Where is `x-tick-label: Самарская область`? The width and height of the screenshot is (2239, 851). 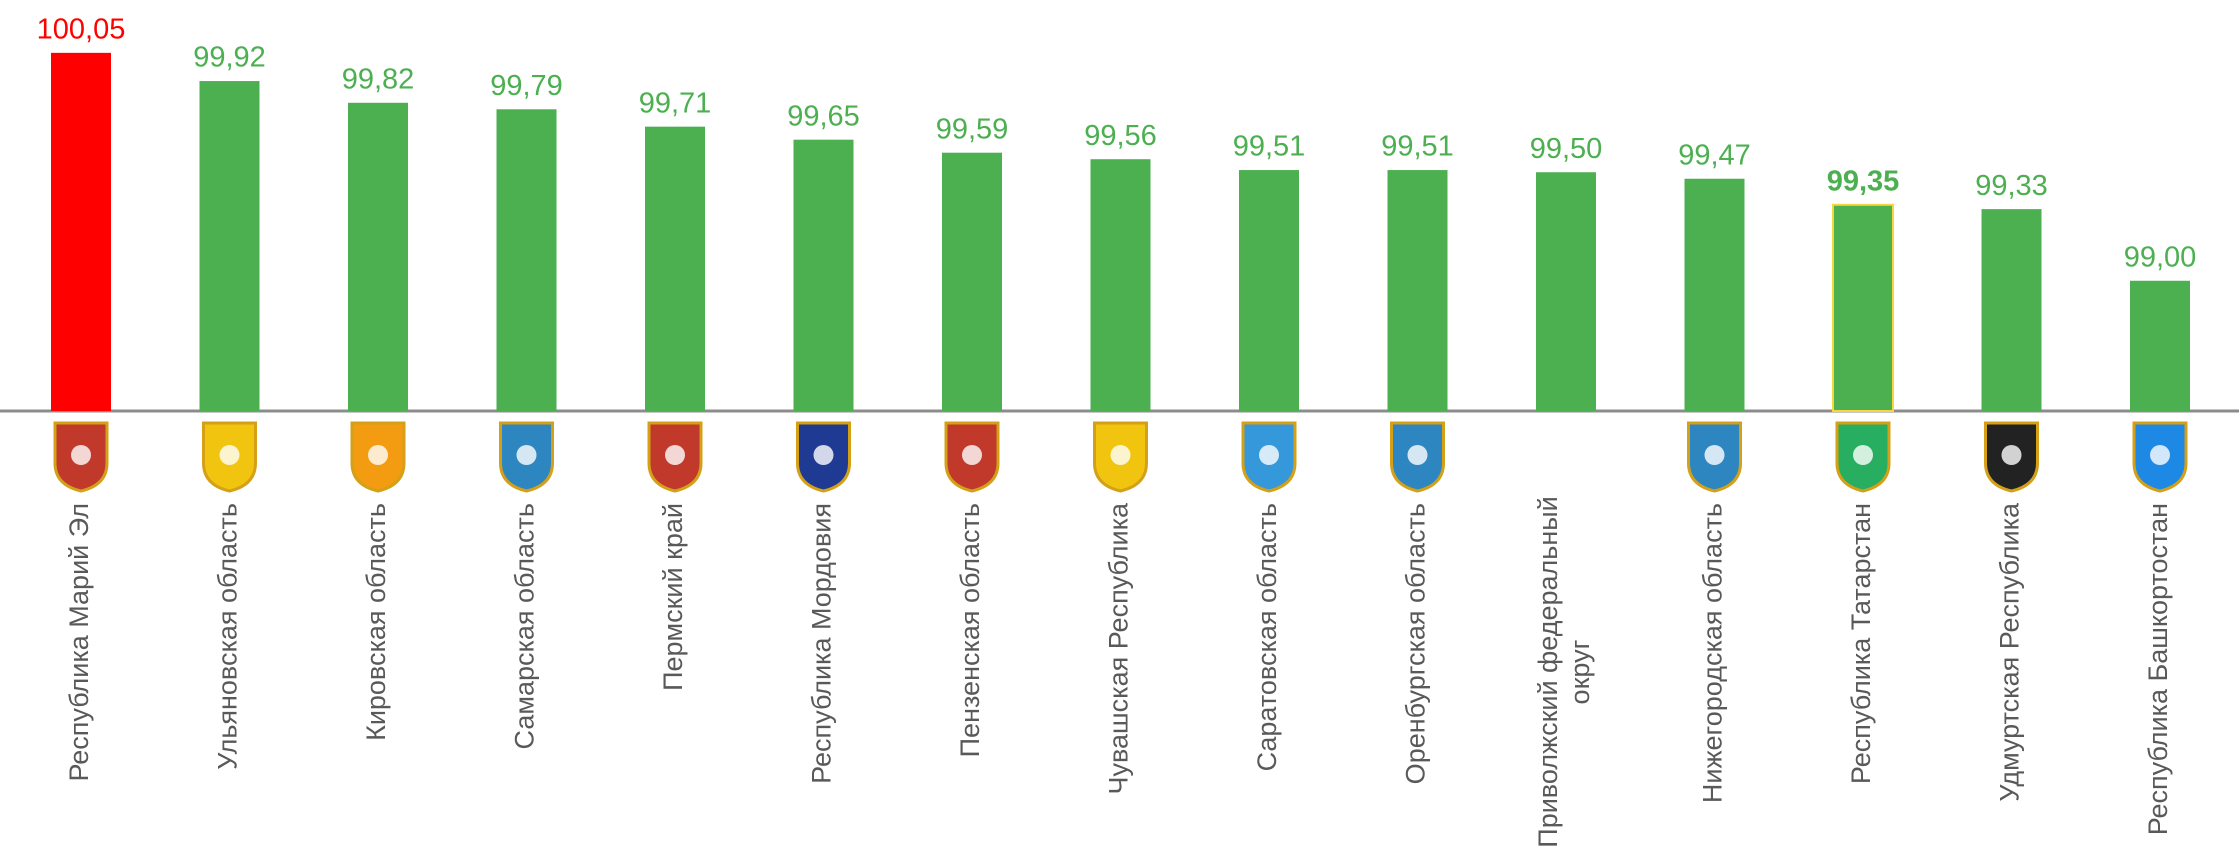 x-tick-label: Самарская область is located at coordinates (525, 626).